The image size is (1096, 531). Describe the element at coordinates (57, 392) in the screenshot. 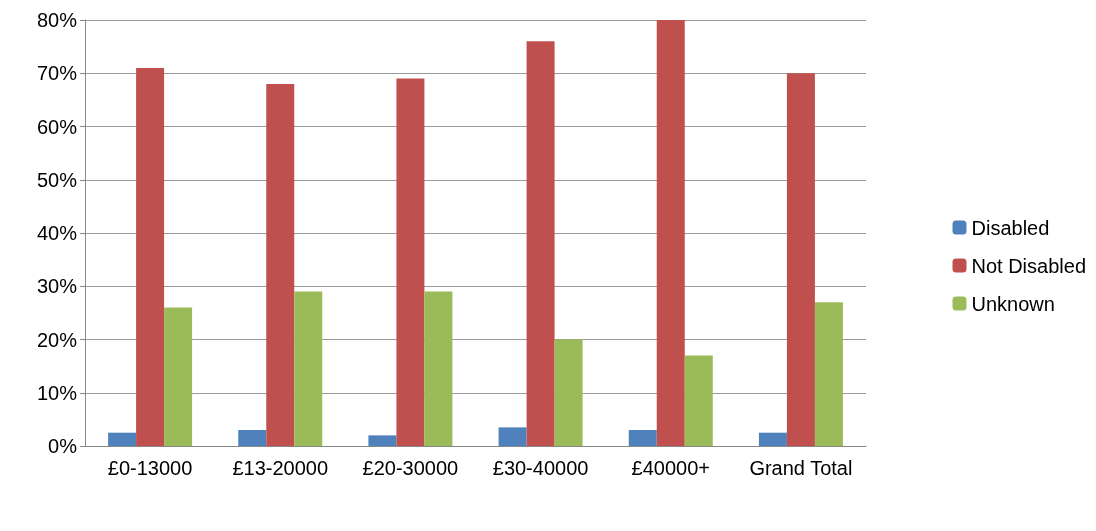

I see `y-tick-label: 10%` at that location.